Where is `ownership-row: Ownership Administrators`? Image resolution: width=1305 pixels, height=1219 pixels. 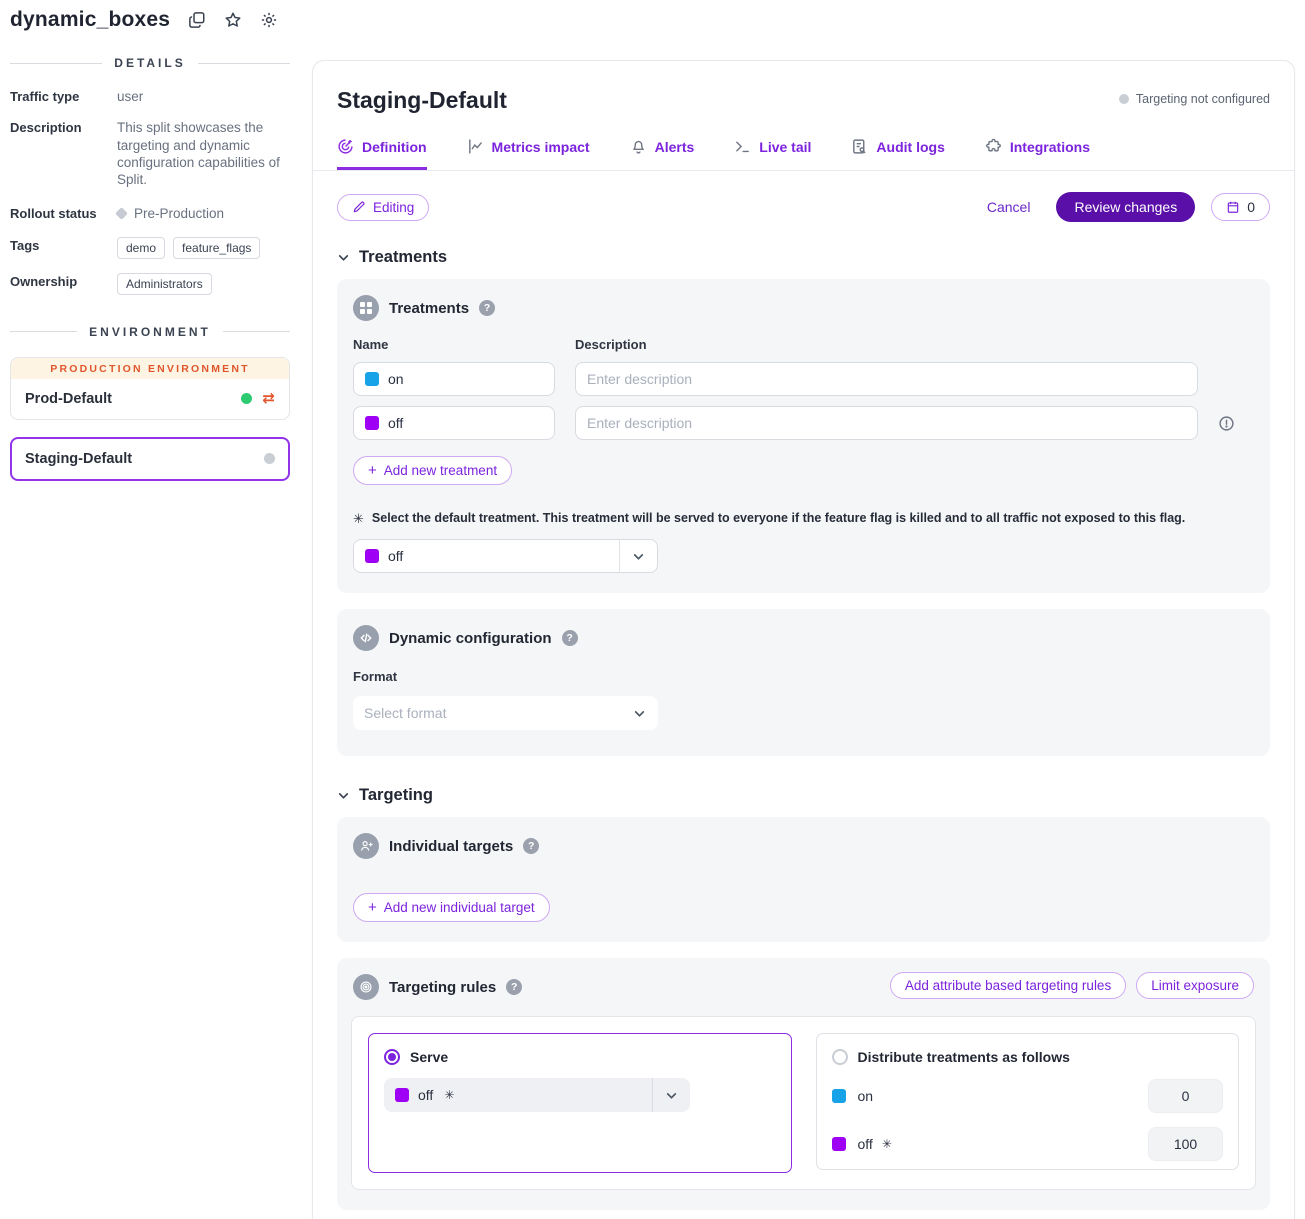
ownership-row: Ownership Administrators is located at coordinates (150, 283).